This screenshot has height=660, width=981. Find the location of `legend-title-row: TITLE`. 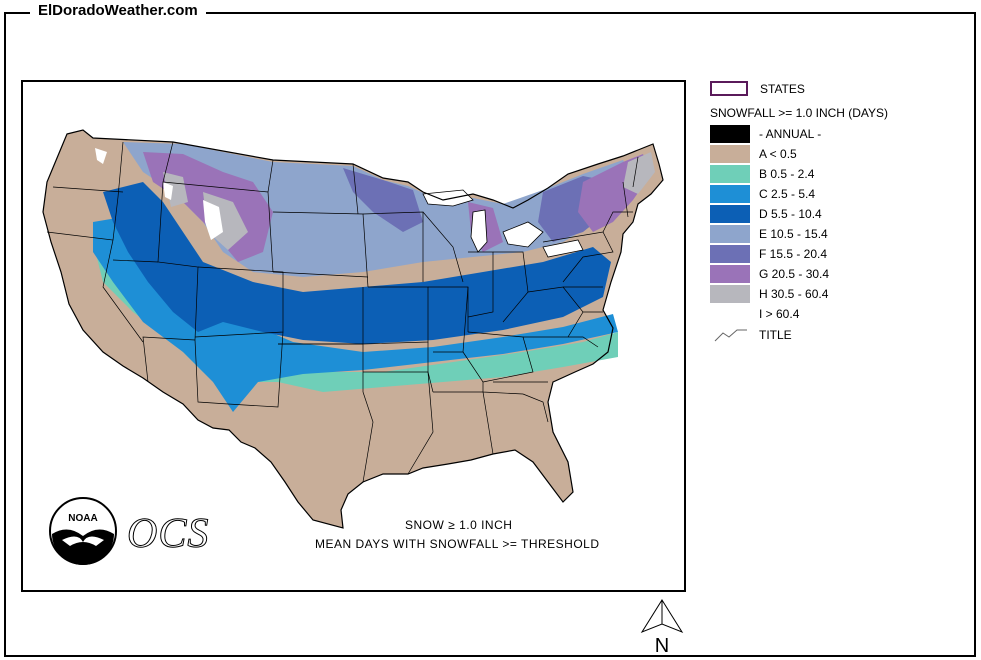

legend-title-row: TITLE is located at coordinates (839, 335).